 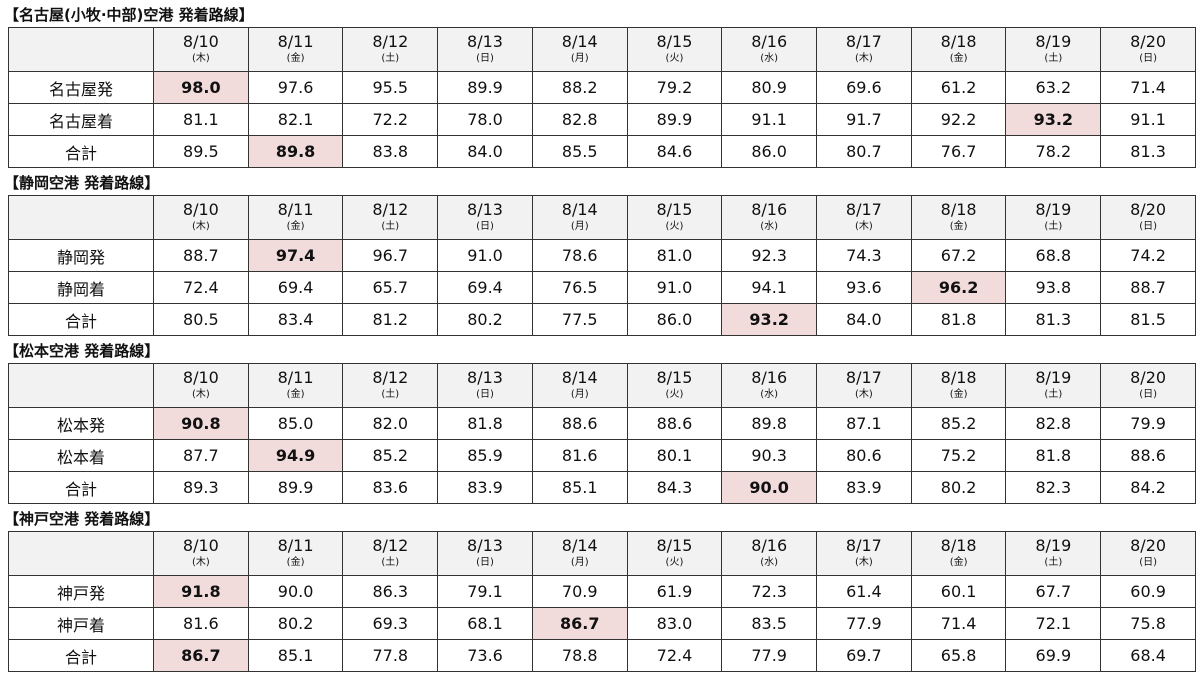 I want to click on date: 8/20, so click(x=1148, y=377).